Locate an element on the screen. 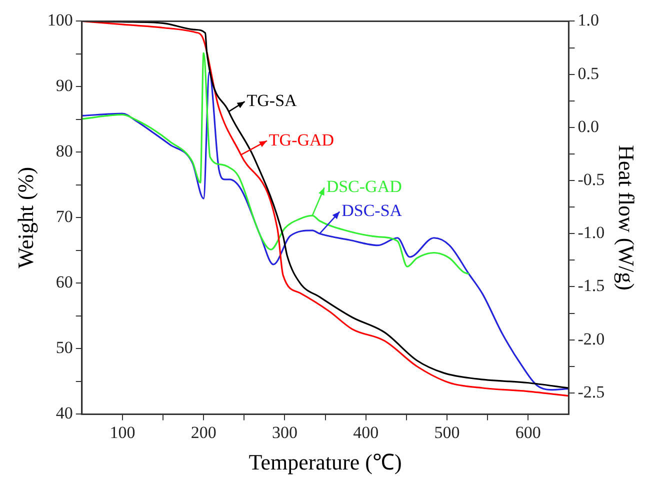 The image size is (654, 489). y-tick-label: 90 is located at coordinates (64, 86).